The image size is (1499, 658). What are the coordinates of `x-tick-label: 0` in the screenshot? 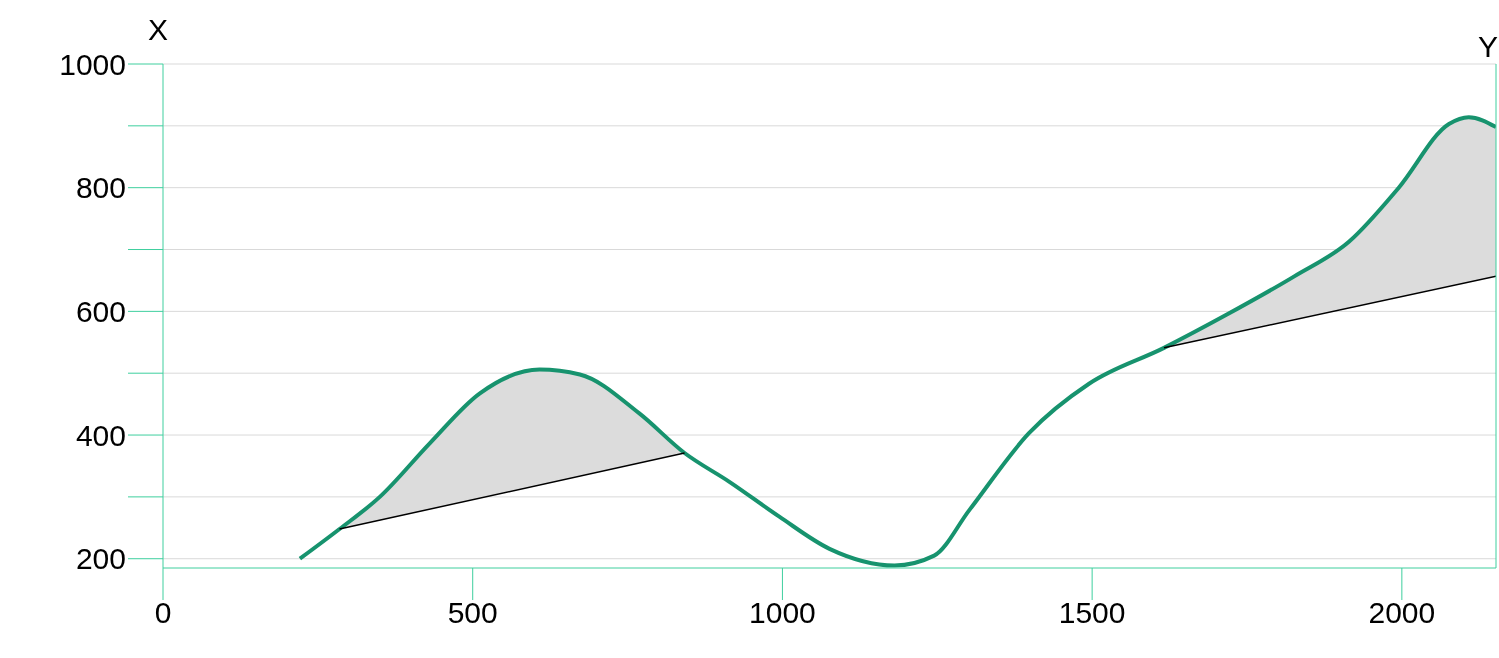 It's located at (163, 613).